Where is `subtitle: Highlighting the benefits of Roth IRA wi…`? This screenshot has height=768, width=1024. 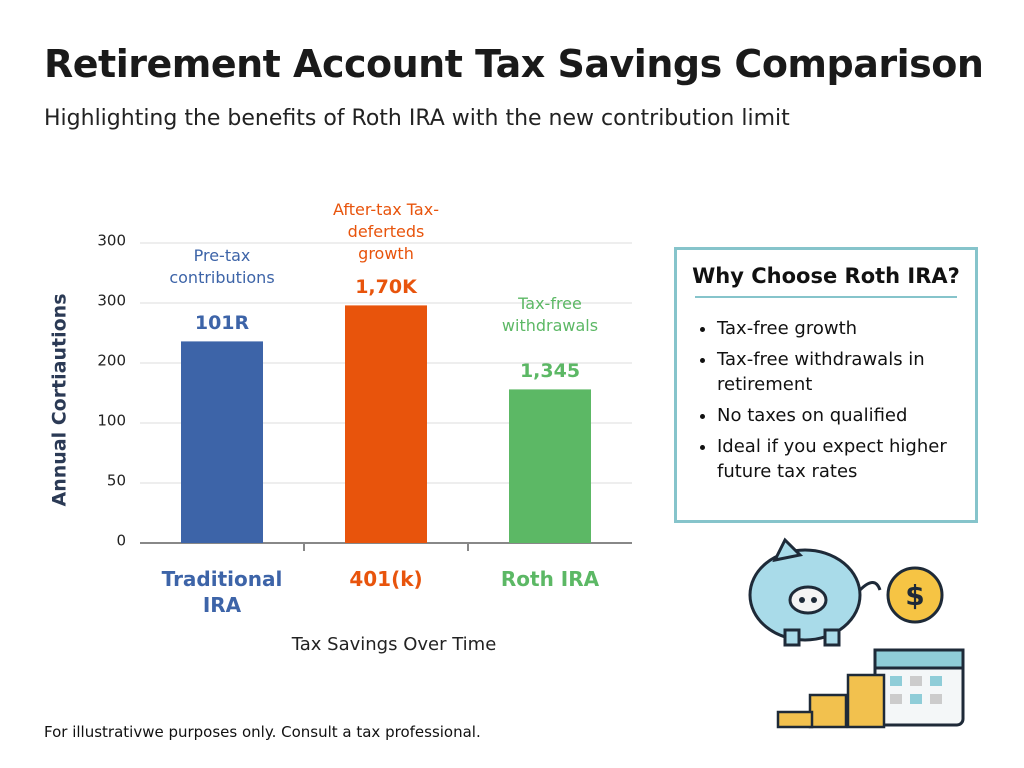
subtitle: Highlighting the benefits of Roth IRA wi… is located at coordinates (417, 118).